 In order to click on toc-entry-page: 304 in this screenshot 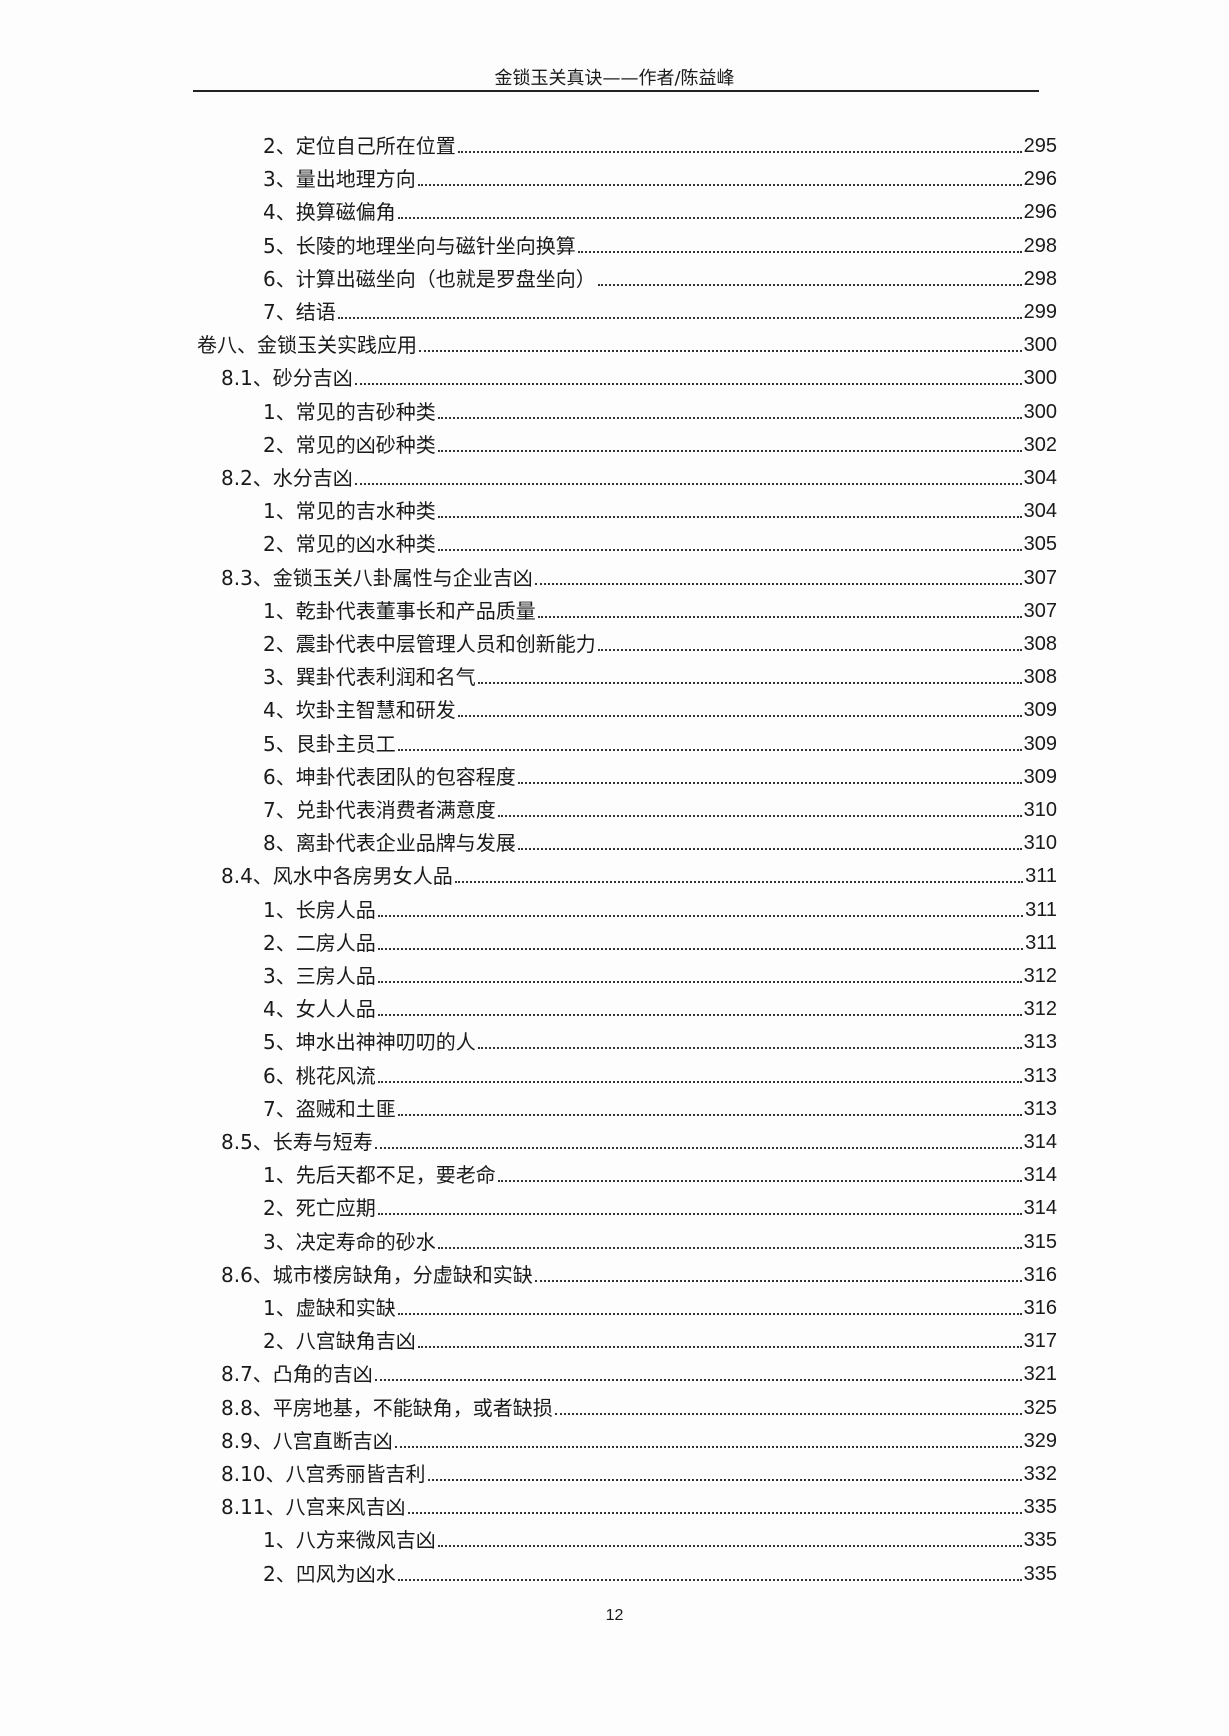, I will do `click(1040, 478)`.